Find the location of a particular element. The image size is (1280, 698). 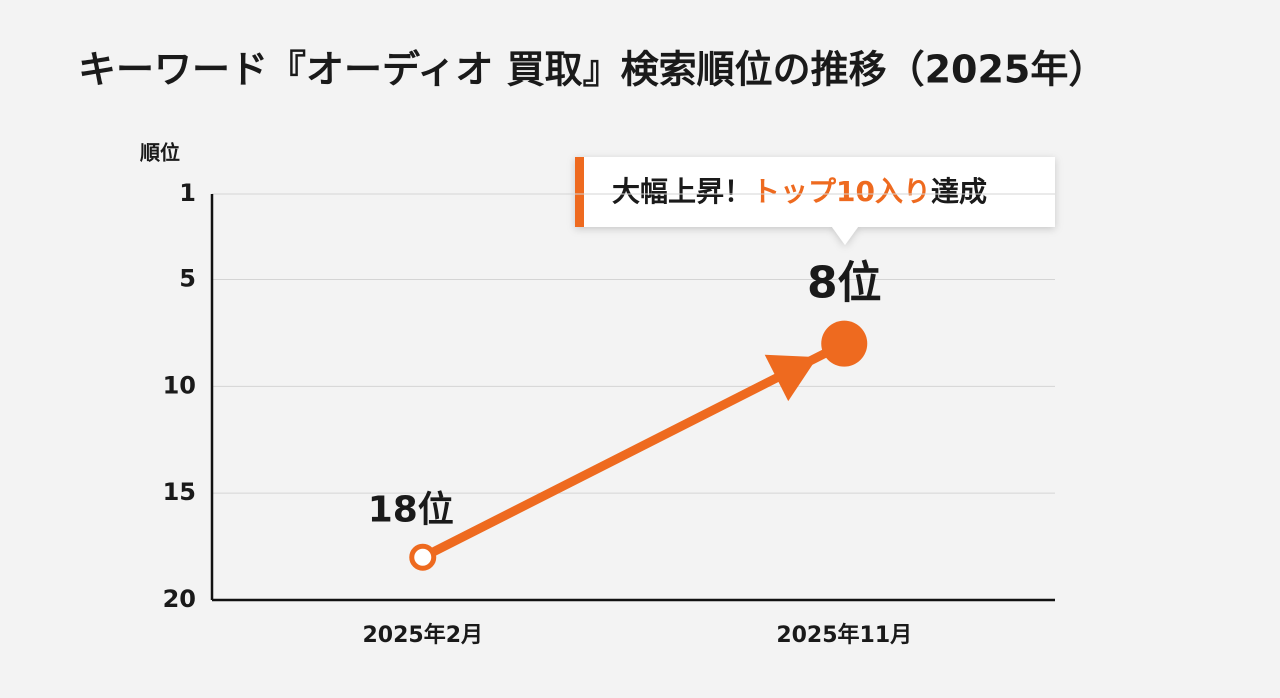

callout-bar is located at coordinates (579, 192).